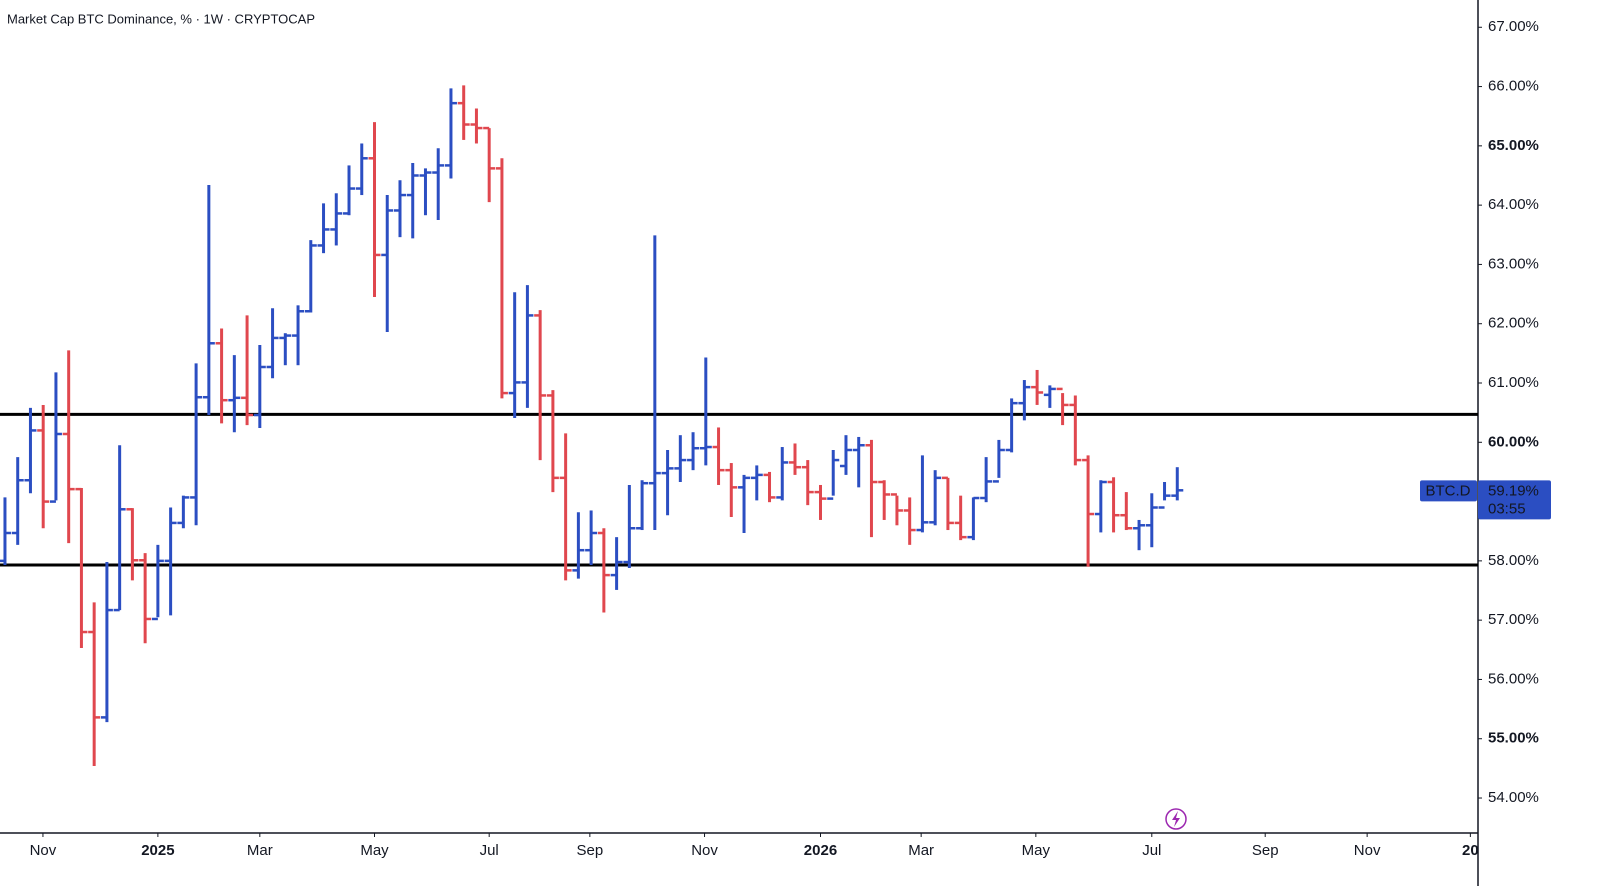 The height and width of the screenshot is (886, 1600). Describe the element at coordinates (1513, 26) in the screenshot. I see `y-tick-label: 67.00%` at that location.